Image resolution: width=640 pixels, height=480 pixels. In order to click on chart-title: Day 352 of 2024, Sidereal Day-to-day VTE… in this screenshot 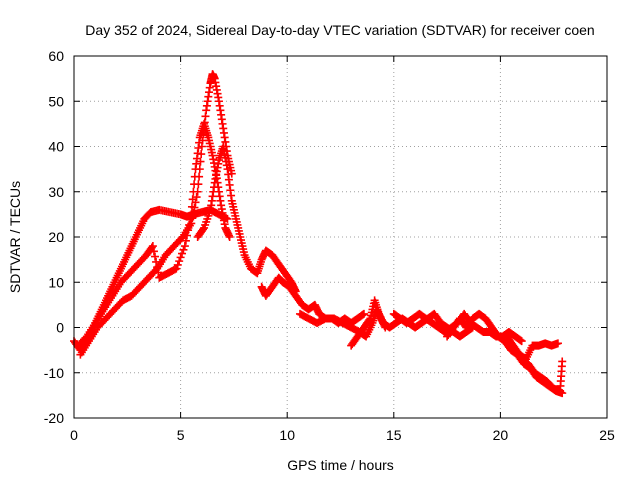, I will do `click(339, 30)`.